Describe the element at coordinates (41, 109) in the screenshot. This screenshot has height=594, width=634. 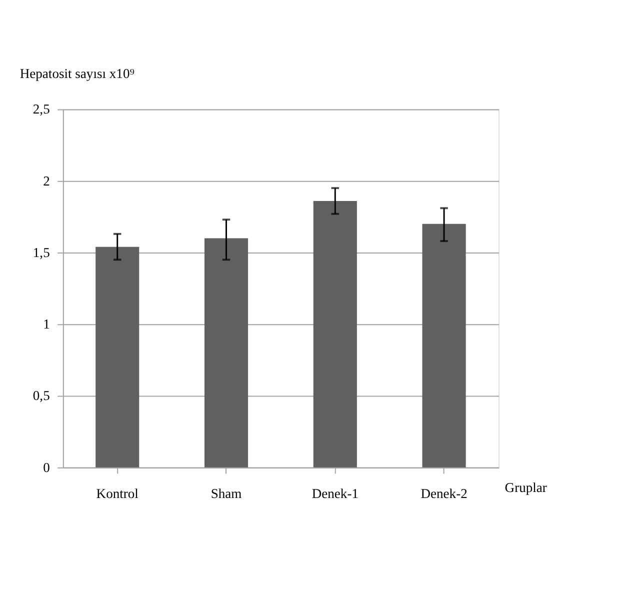
I see `y-tick-label: 2,5` at that location.